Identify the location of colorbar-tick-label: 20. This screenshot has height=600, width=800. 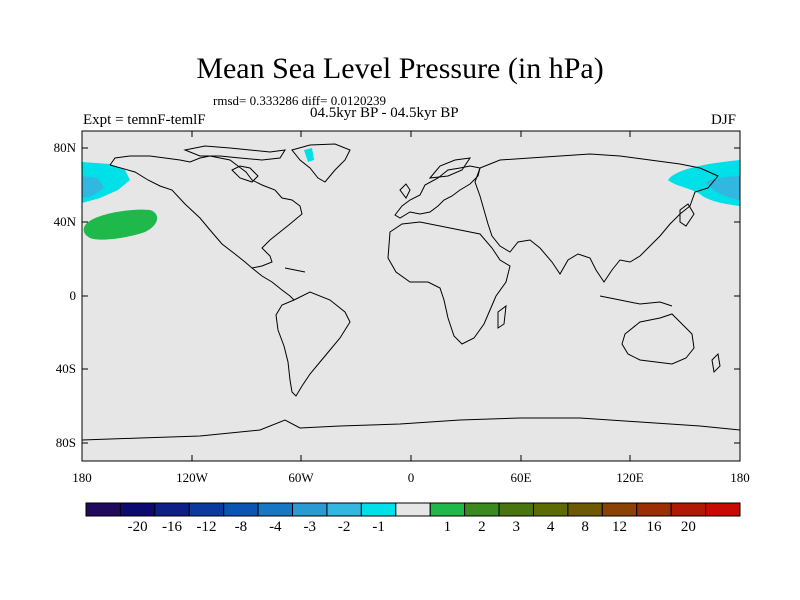
(688, 527).